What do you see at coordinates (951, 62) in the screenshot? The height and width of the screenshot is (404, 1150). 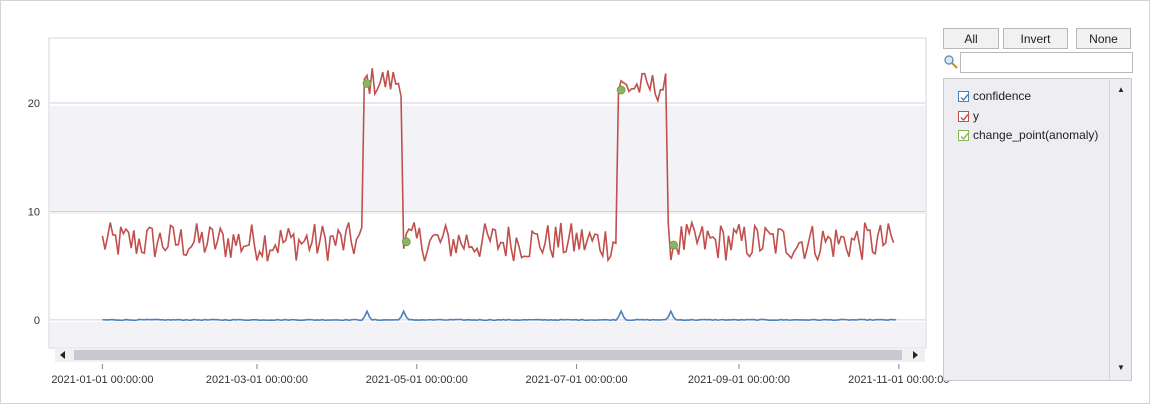 I see `search-icon` at bounding box center [951, 62].